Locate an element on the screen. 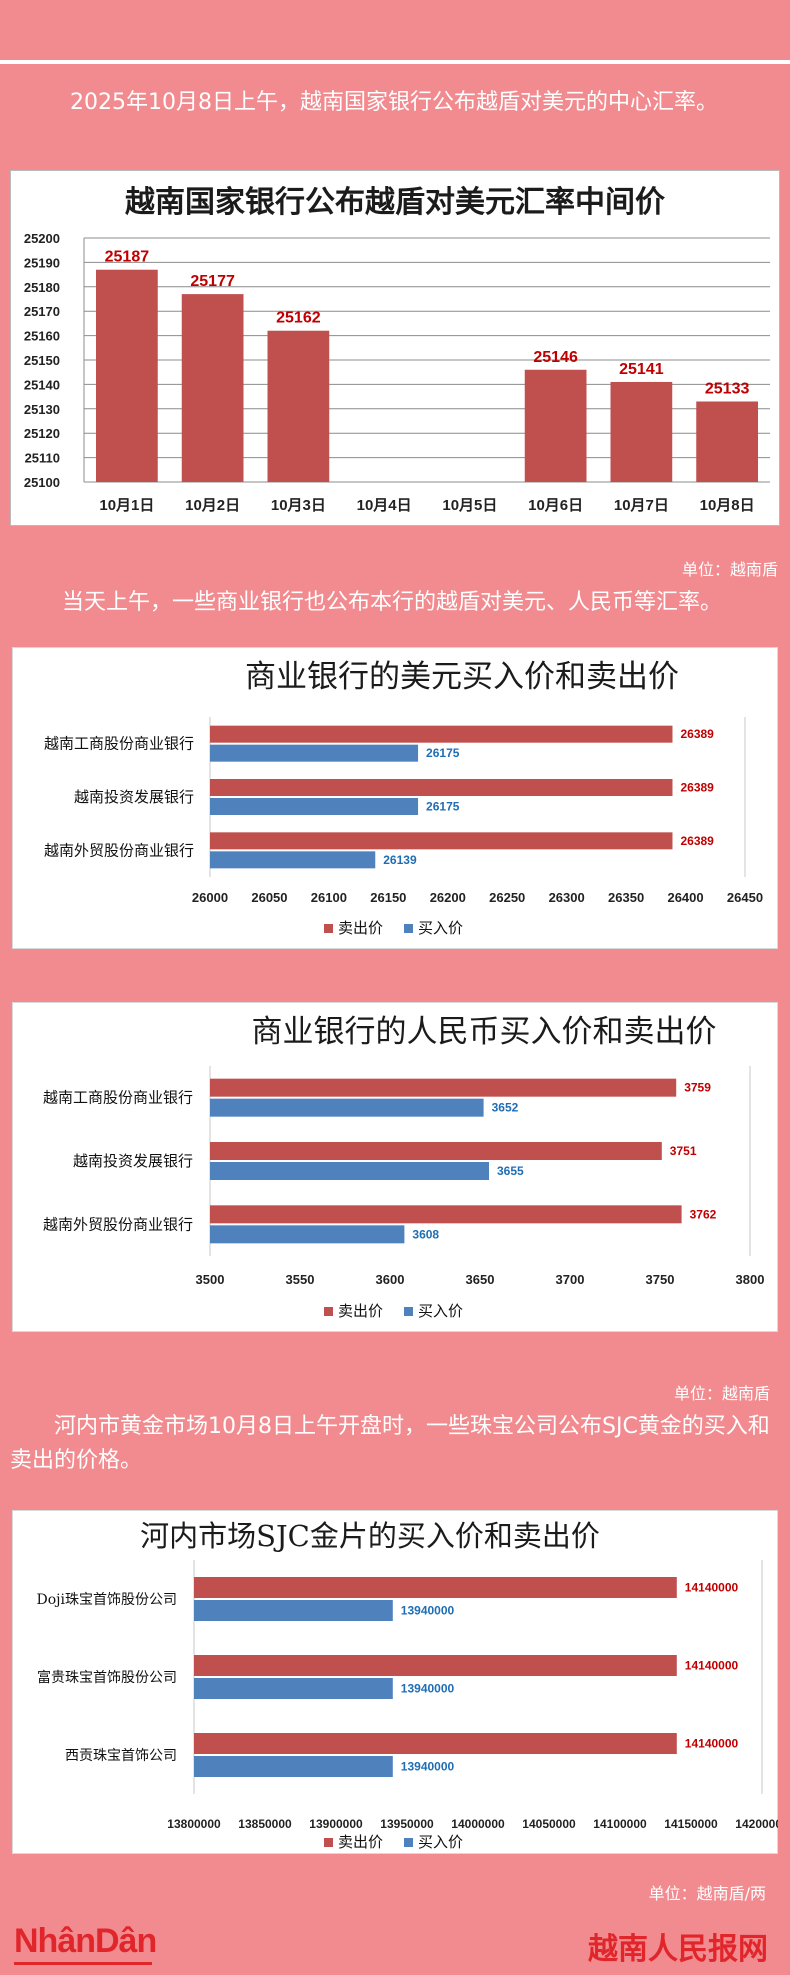 This screenshot has height=1975, width=790. data-label: 3759 is located at coordinates (697, 1088).